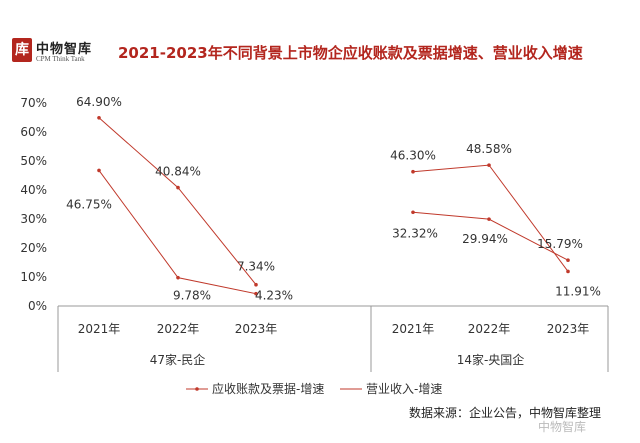 The height and width of the screenshot is (443, 640). Describe the element at coordinates (33, 248) in the screenshot. I see `y-tick-label: 20%` at that location.